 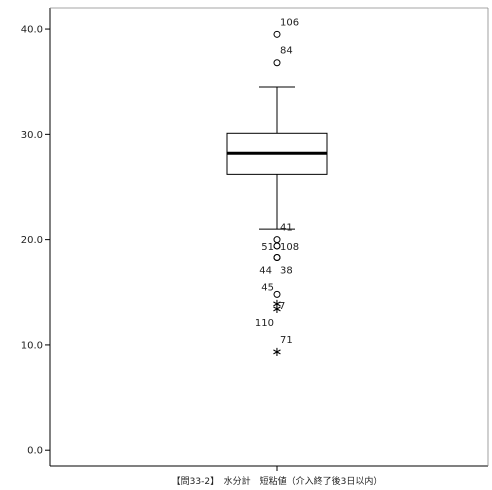 I want to click on y-tick: 20.0, so click(x=35, y=240).